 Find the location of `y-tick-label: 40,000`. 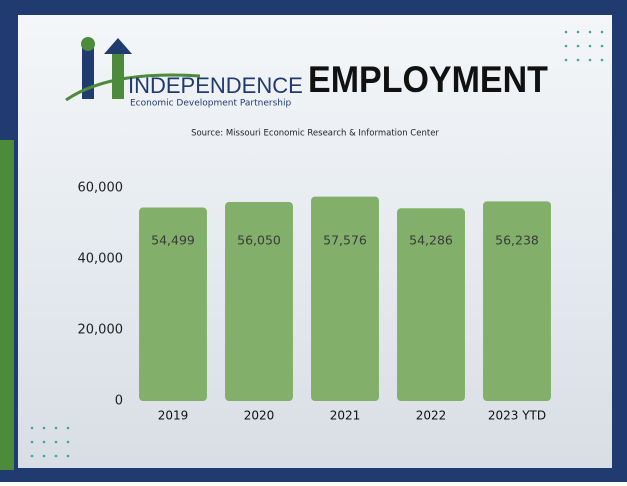

y-tick-label: 40,000 is located at coordinates (101, 259).